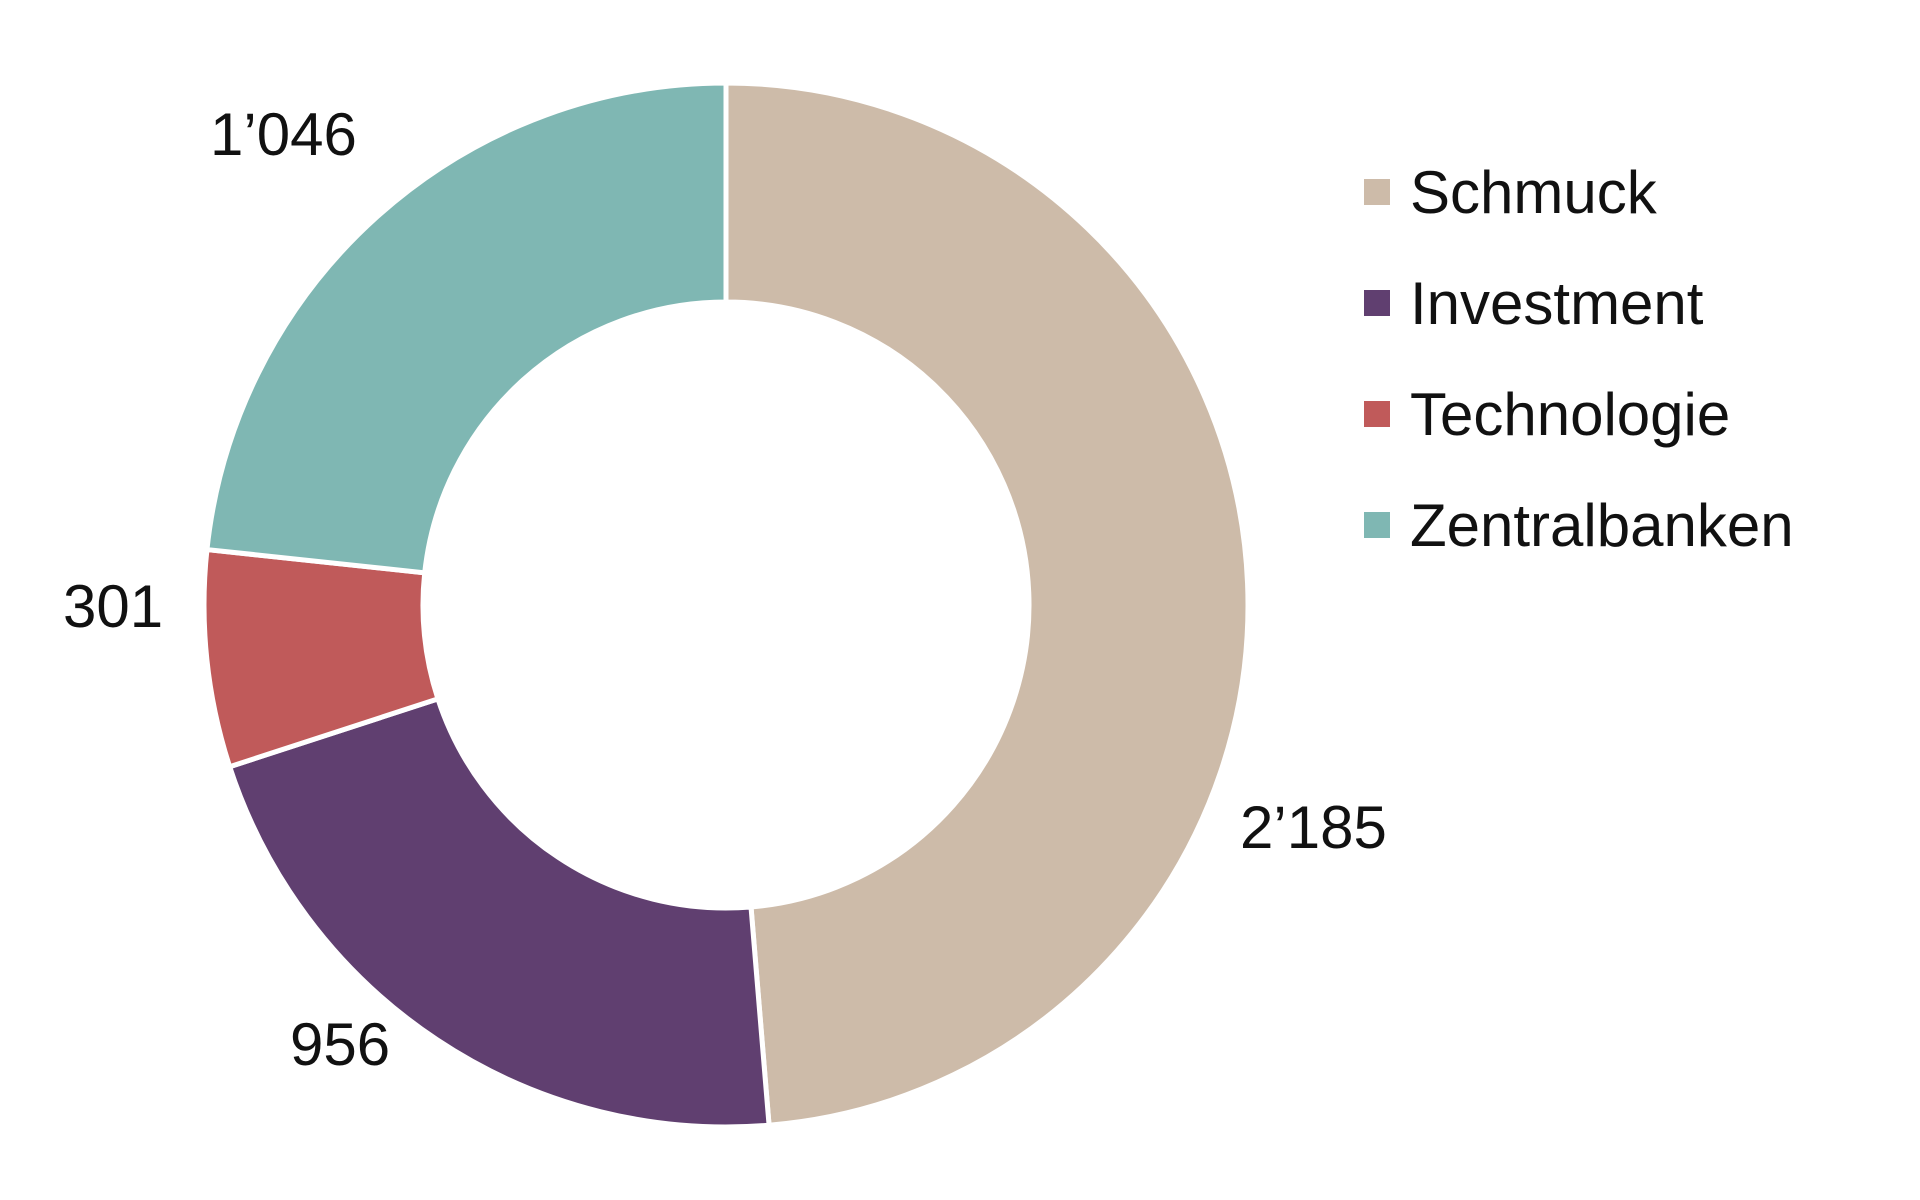 Image resolution: width=1920 pixels, height=1200 pixels. I want to click on legend-swatch-investment, so click(1377, 303).